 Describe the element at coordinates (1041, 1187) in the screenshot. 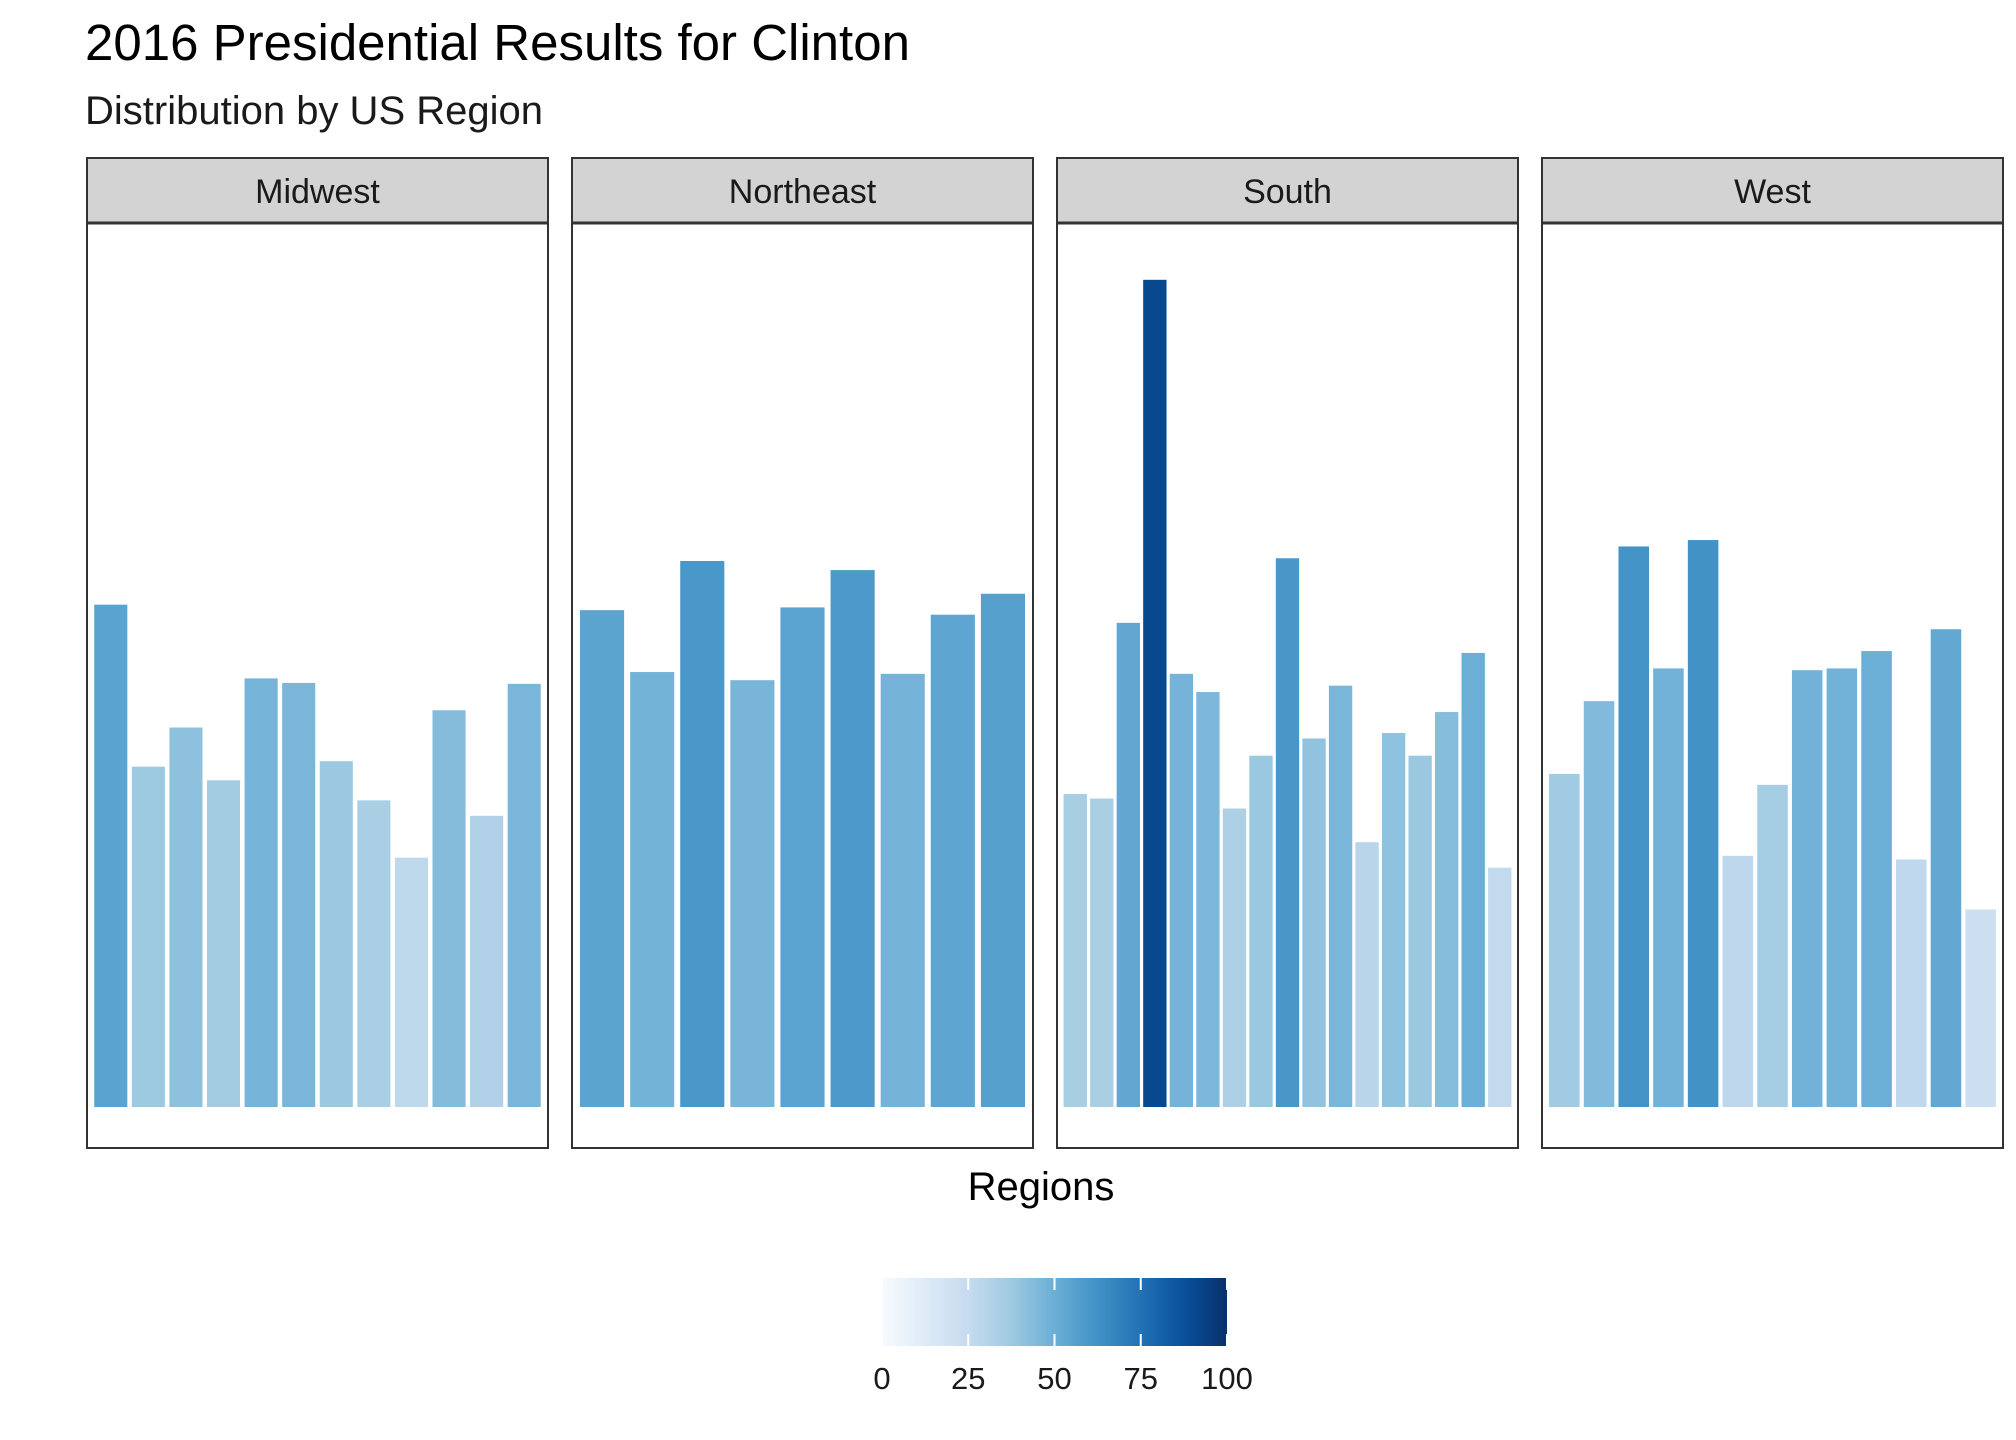

I see `x-axis-label: Regions` at that location.